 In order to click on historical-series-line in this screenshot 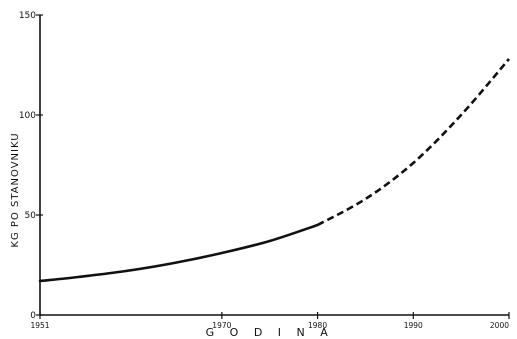, I will do `click(178, 253)`.